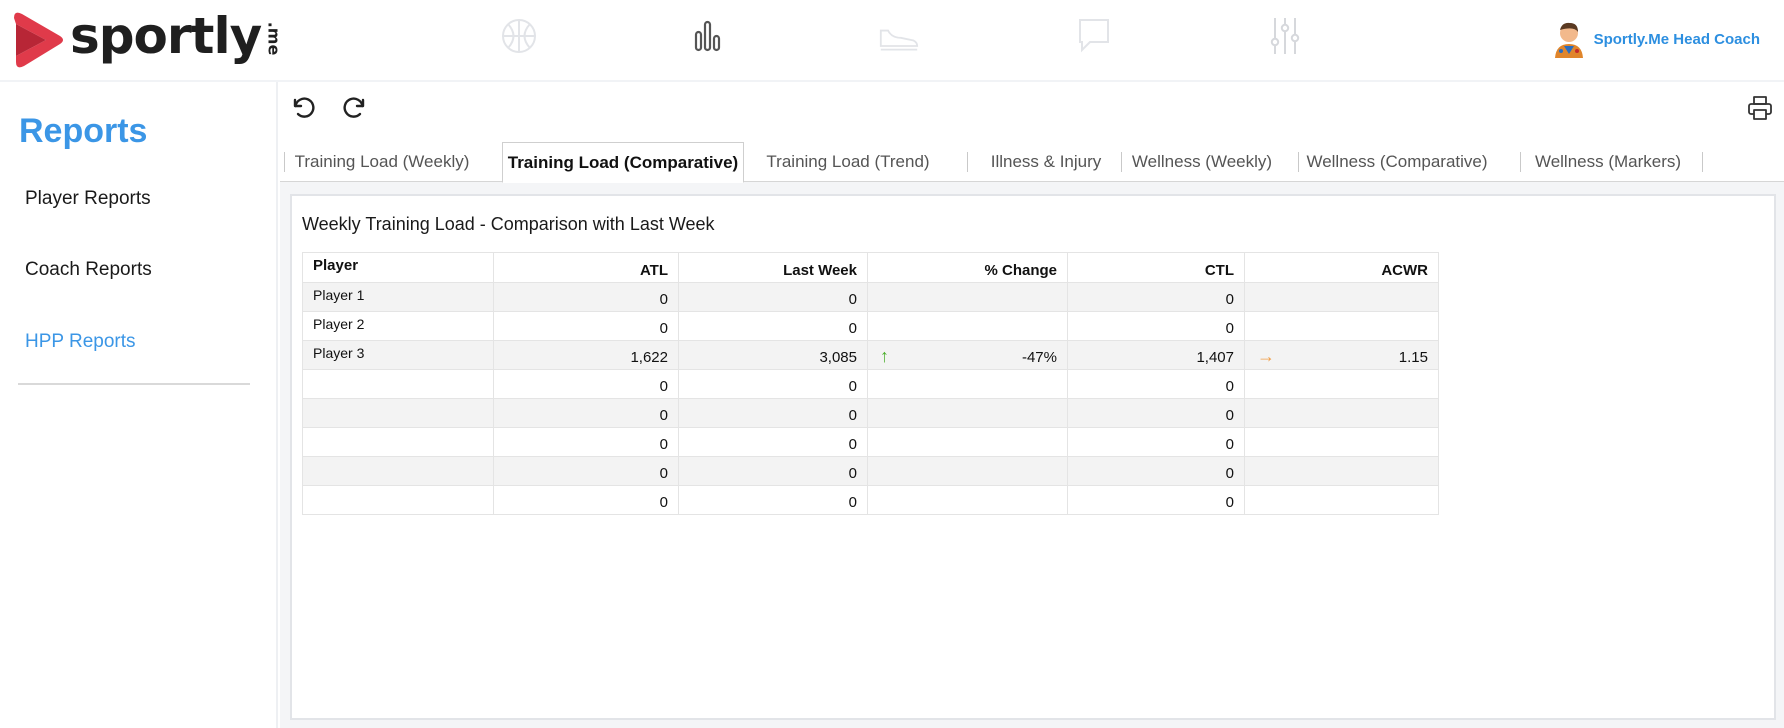  What do you see at coordinates (304, 108) in the screenshot?
I see `undo-icon` at bounding box center [304, 108].